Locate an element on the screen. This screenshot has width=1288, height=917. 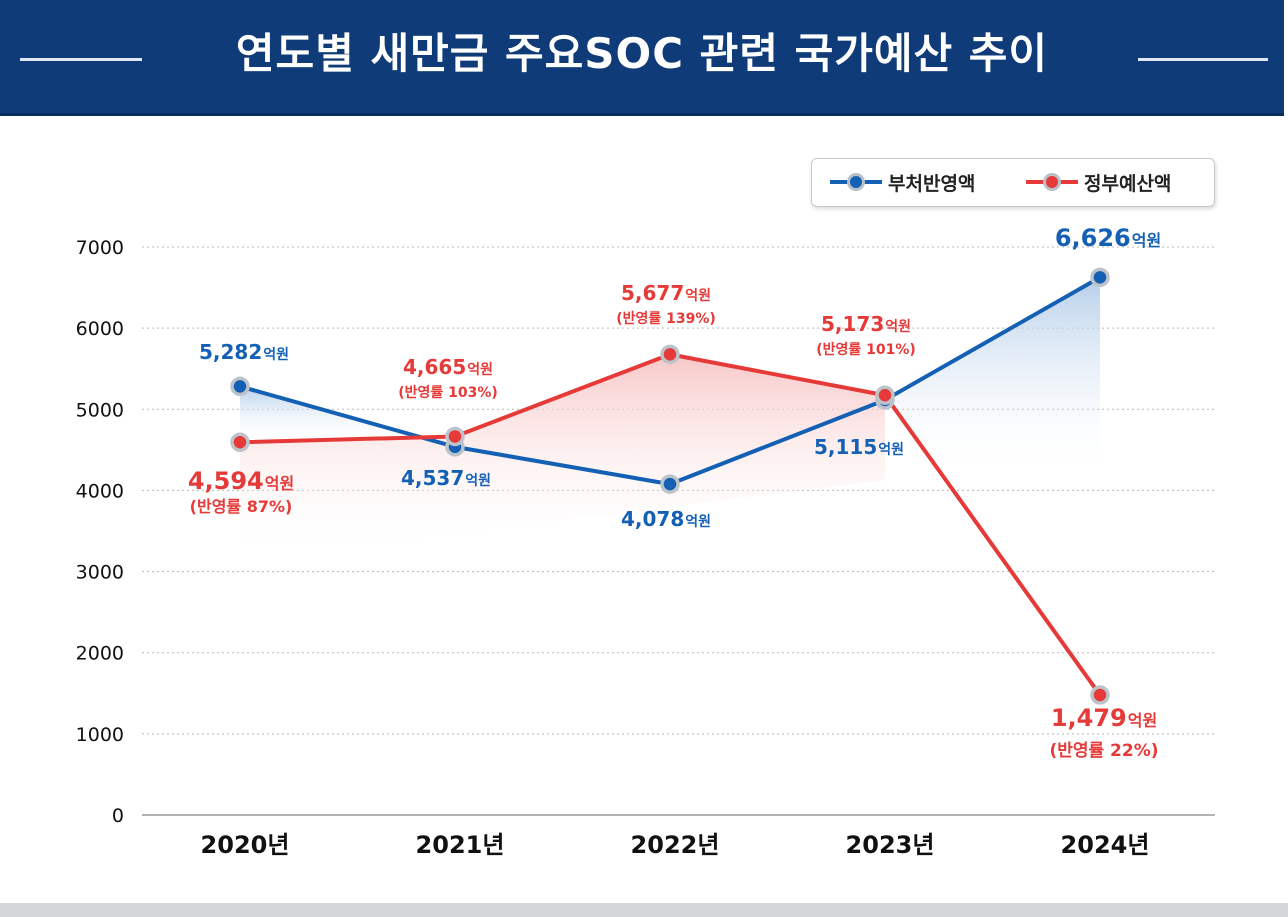
x-tick-label: 2024년 is located at coordinates (1105, 845).